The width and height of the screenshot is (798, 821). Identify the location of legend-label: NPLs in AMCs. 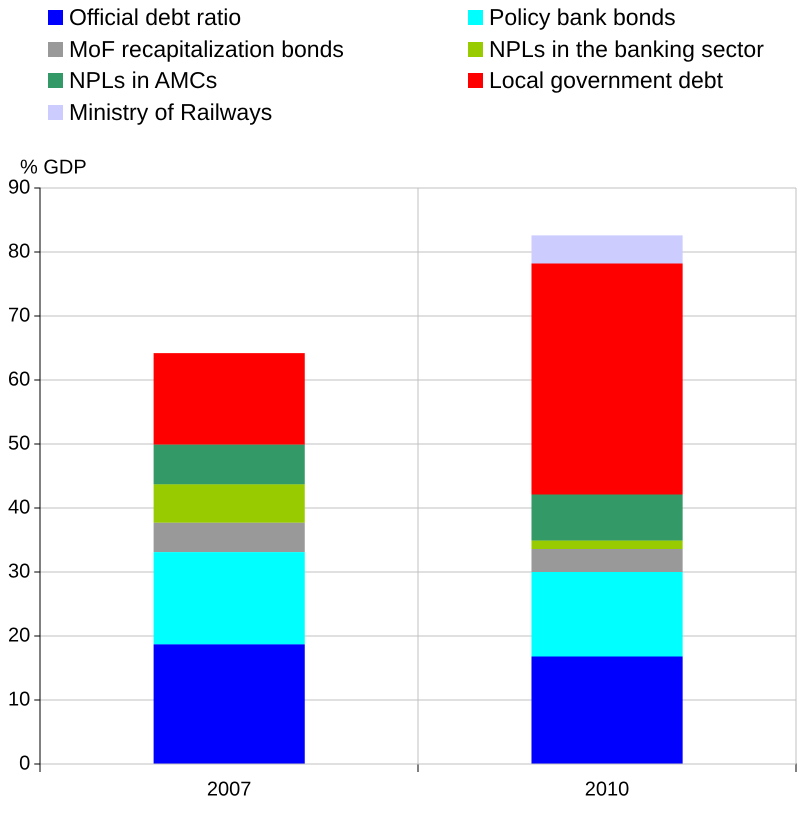
(143, 80).